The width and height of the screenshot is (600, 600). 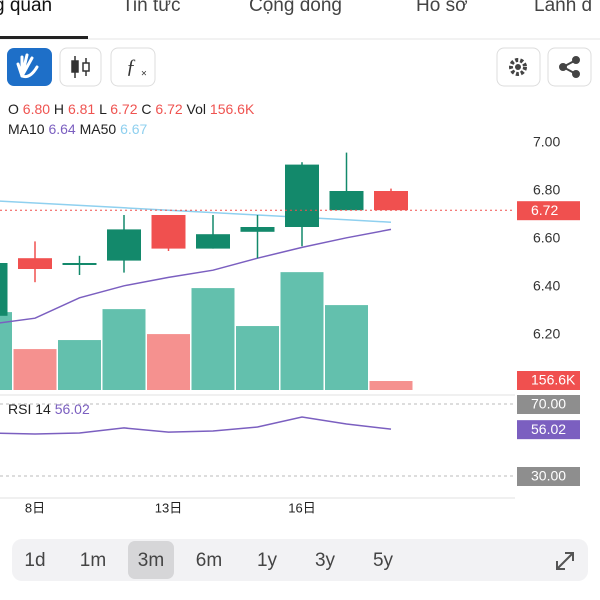 I want to click on candle-icon, so click(x=80, y=67).